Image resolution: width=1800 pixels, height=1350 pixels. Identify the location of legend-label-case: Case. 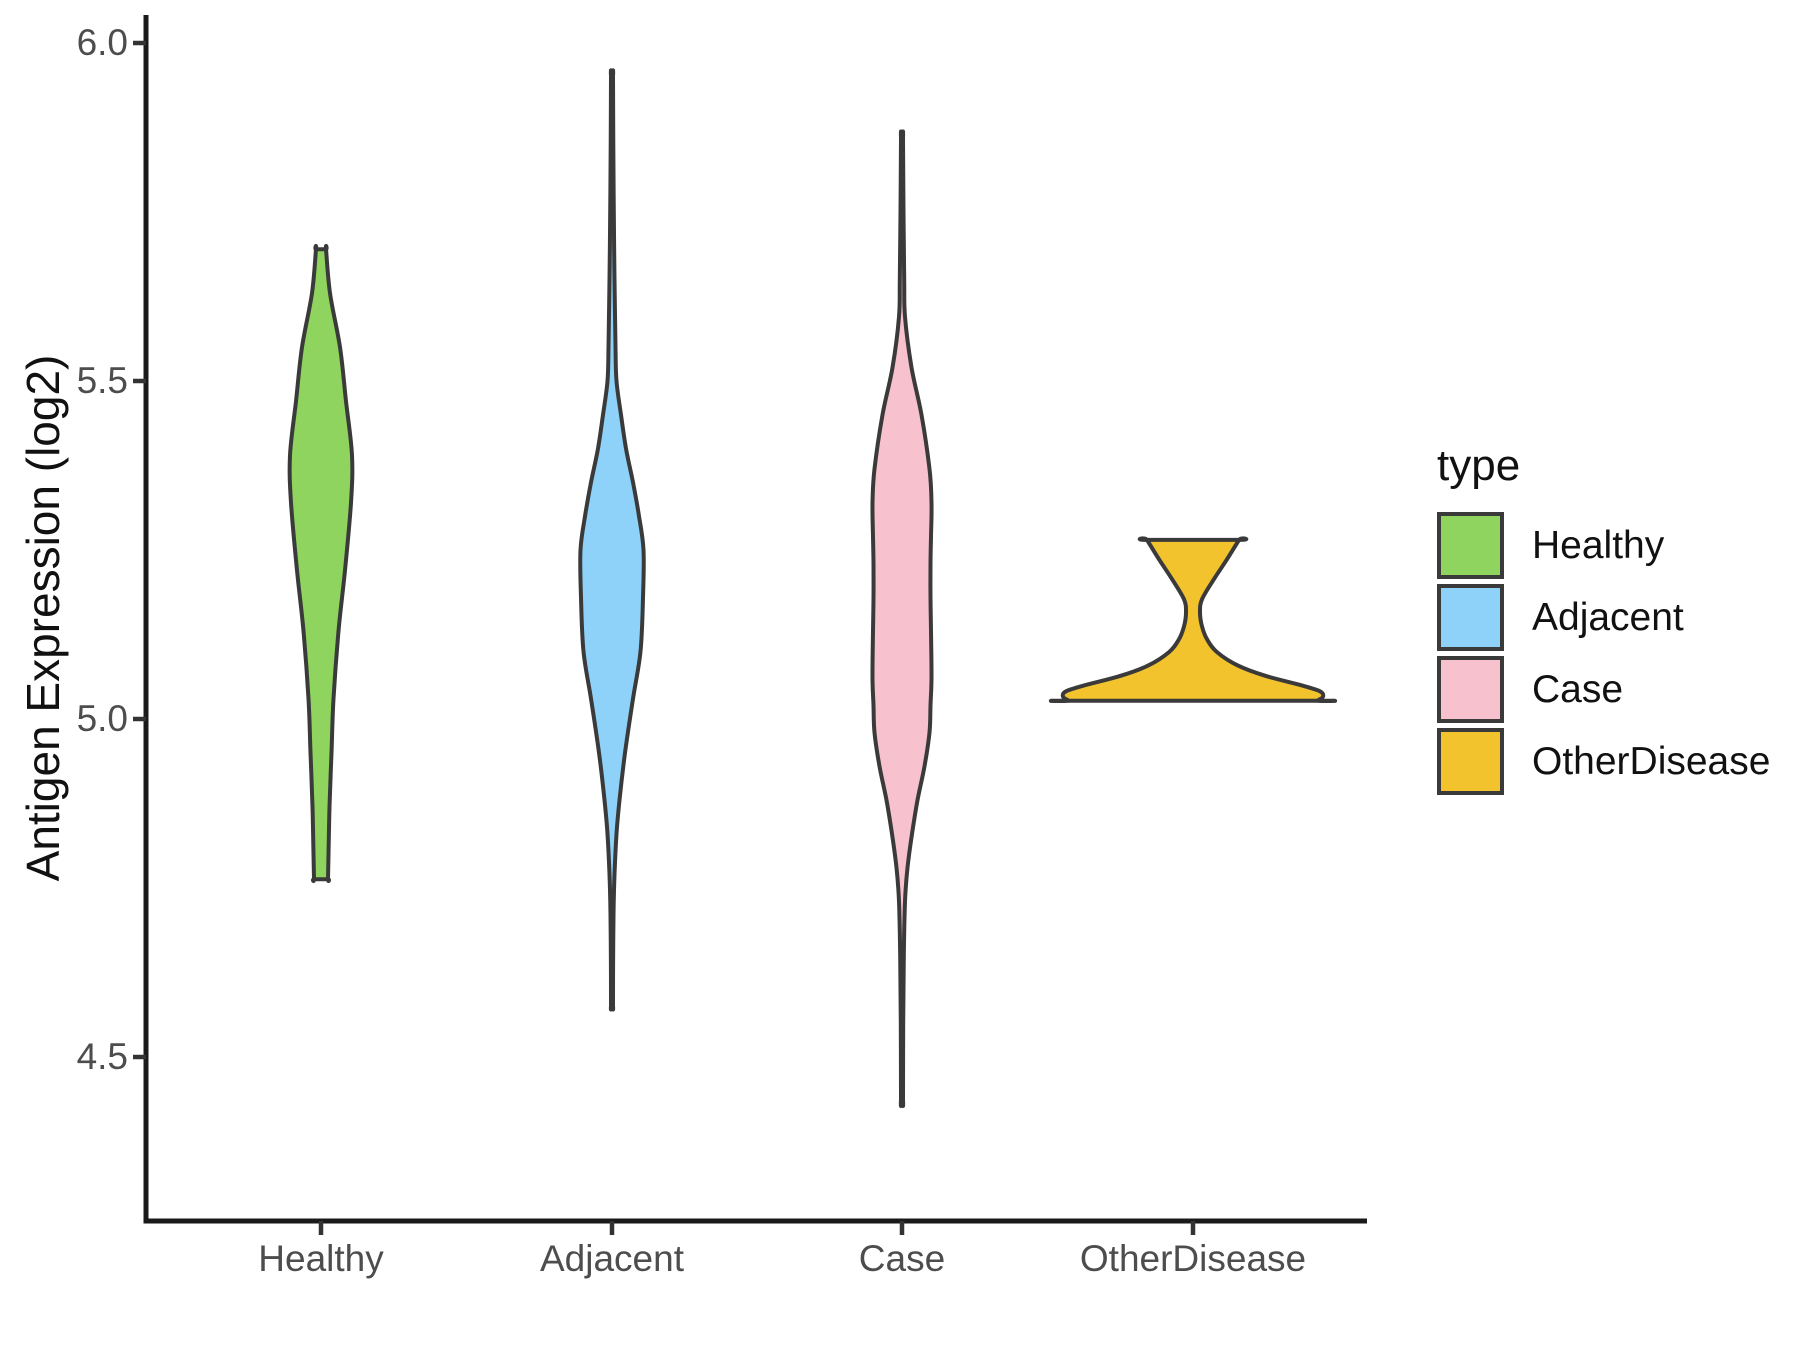
(1578, 689).